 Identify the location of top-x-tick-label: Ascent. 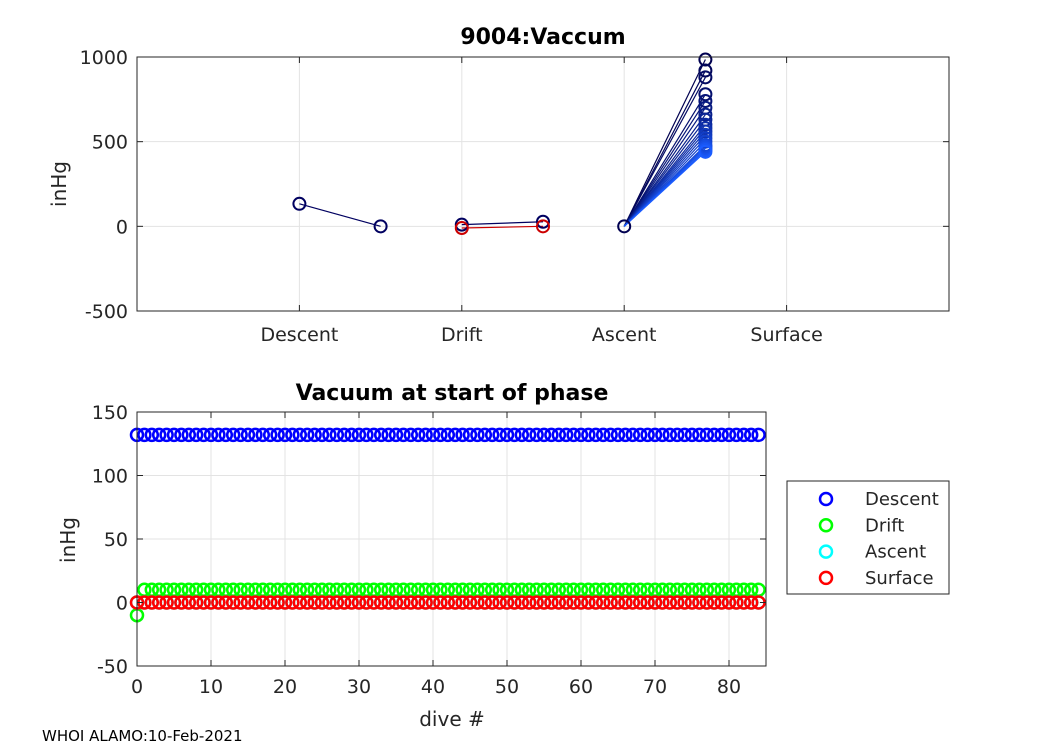
(624, 335).